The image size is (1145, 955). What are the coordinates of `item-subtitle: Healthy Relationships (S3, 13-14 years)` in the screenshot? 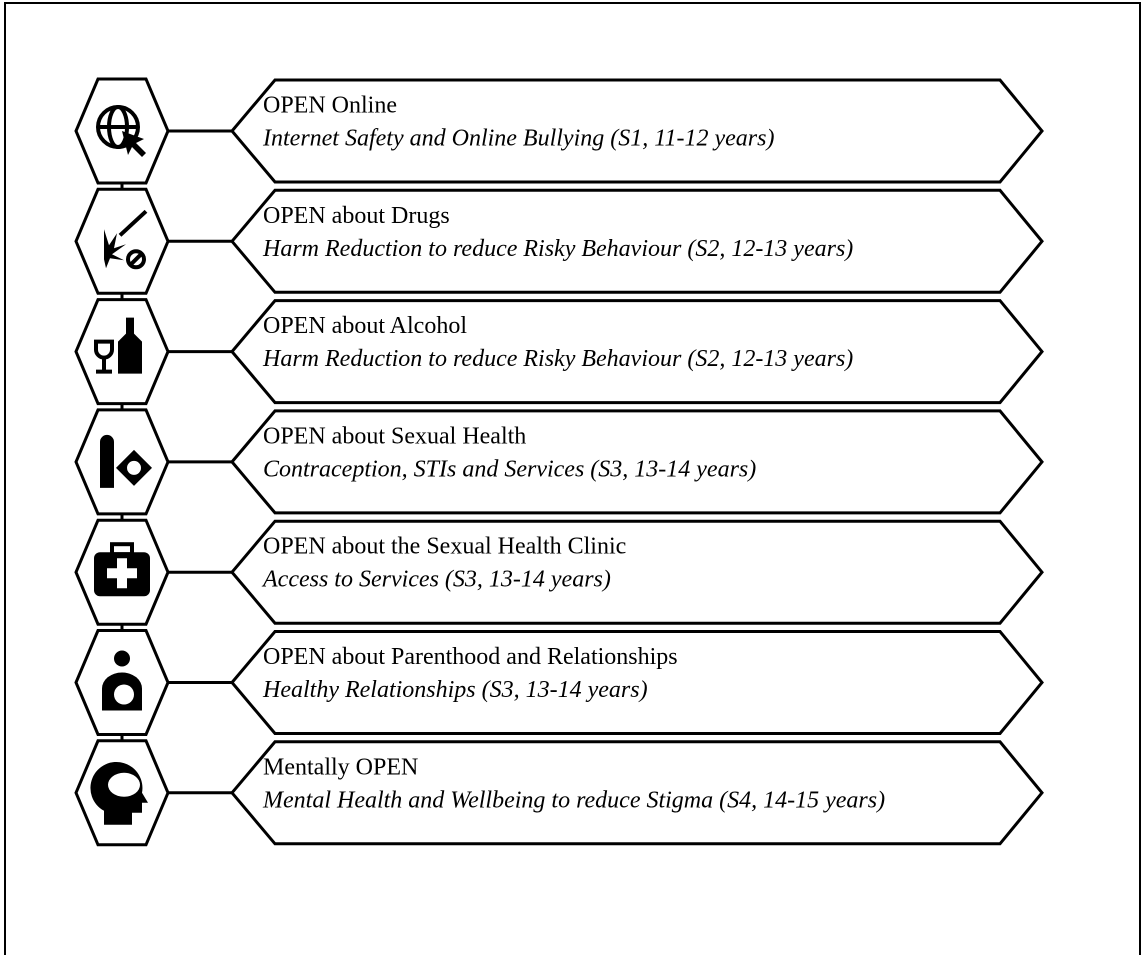 It's located at (455, 690).